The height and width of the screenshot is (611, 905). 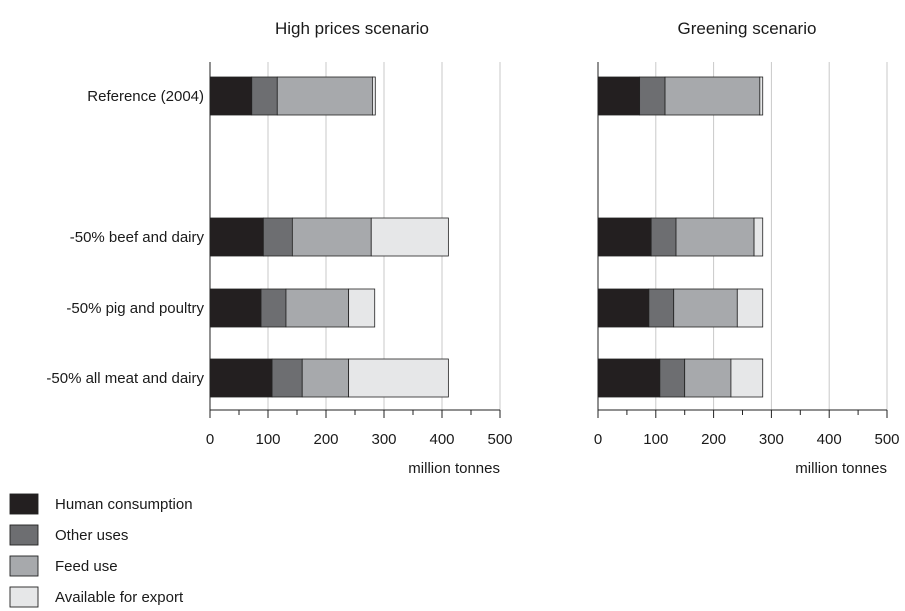 What do you see at coordinates (91, 535) in the screenshot?
I see `legend-label: Other uses` at bounding box center [91, 535].